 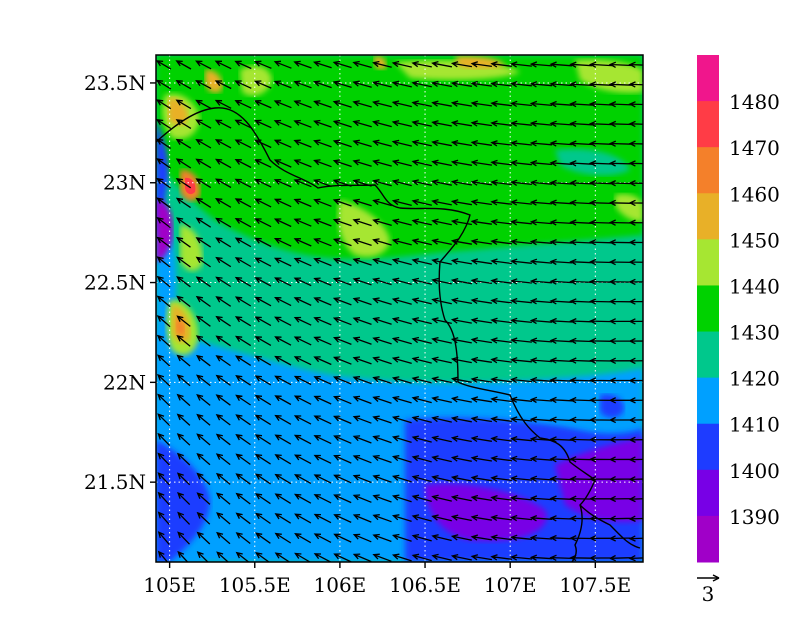 I want to click on colorbar-label: 1440, so click(x=754, y=286).